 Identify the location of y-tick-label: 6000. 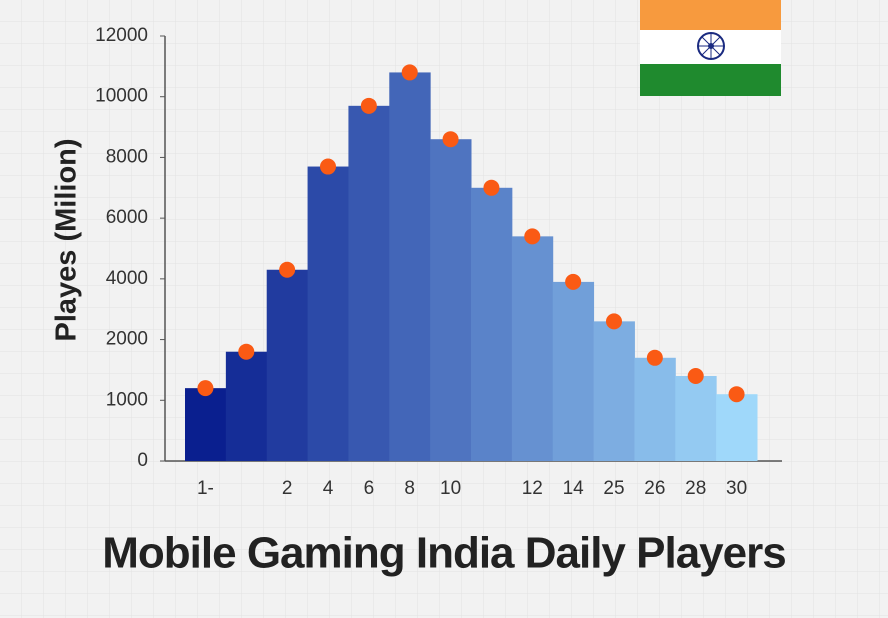
(127, 217).